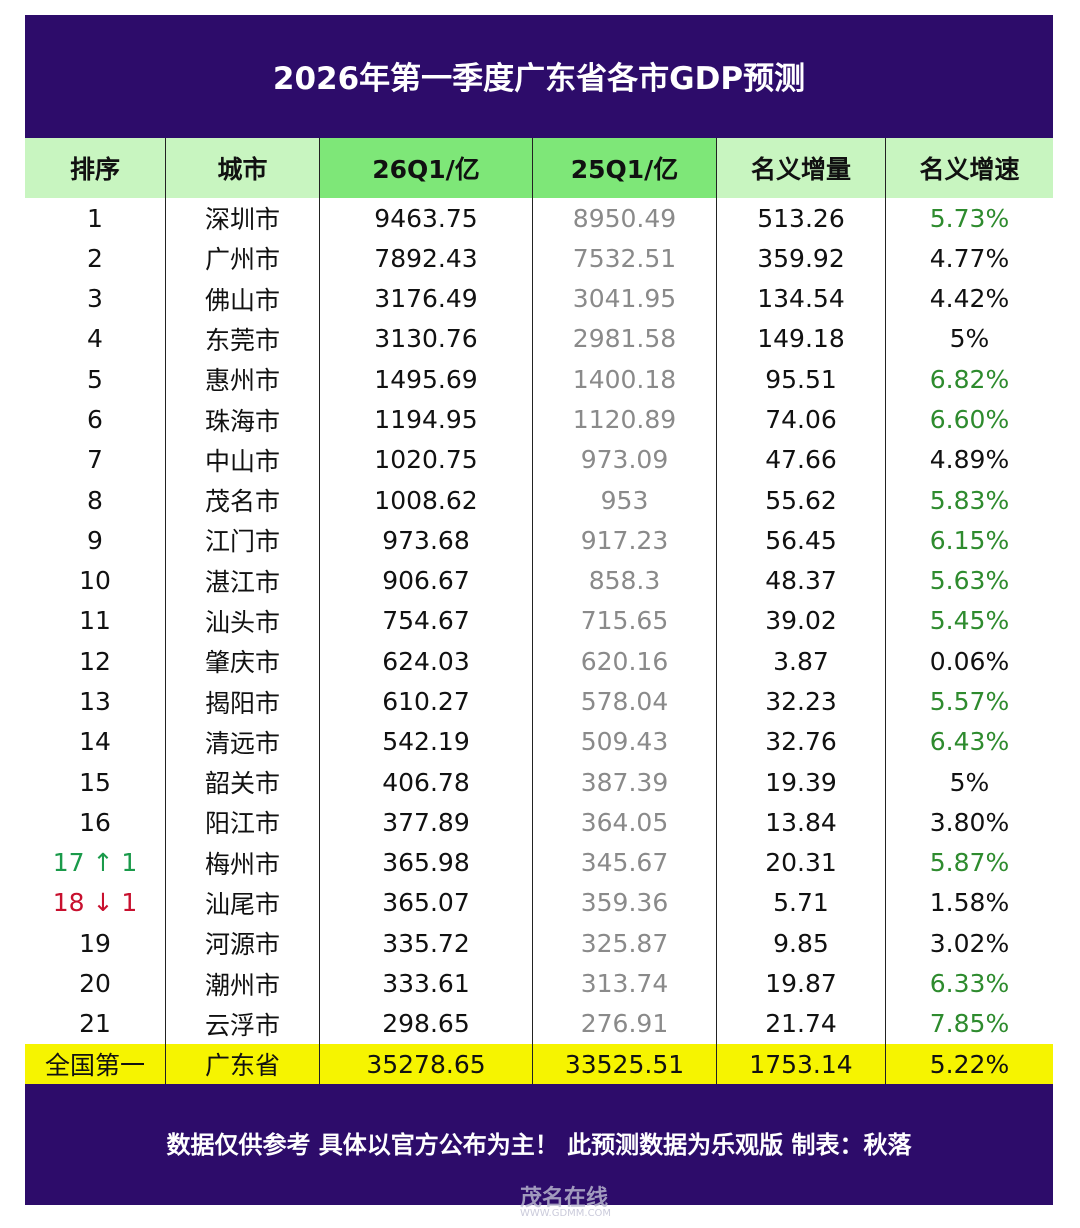 The image size is (1080, 1228). What do you see at coordinates (242, 500) in the screenshot?
I see `city-cell: 茂名市` at bounding box center [242, 500].